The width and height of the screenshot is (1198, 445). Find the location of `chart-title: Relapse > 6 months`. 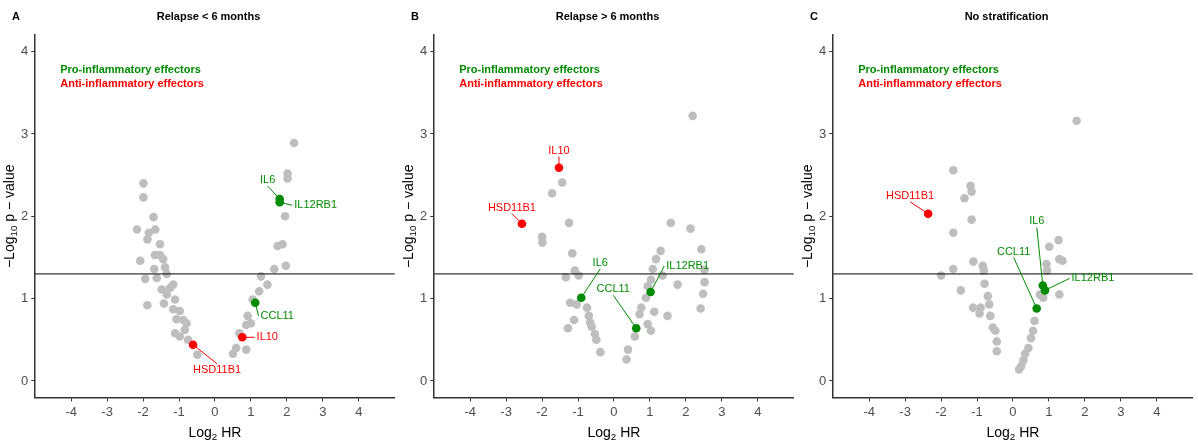

chart-title: Relapse > 6 months is located at coordinates (607, 15).